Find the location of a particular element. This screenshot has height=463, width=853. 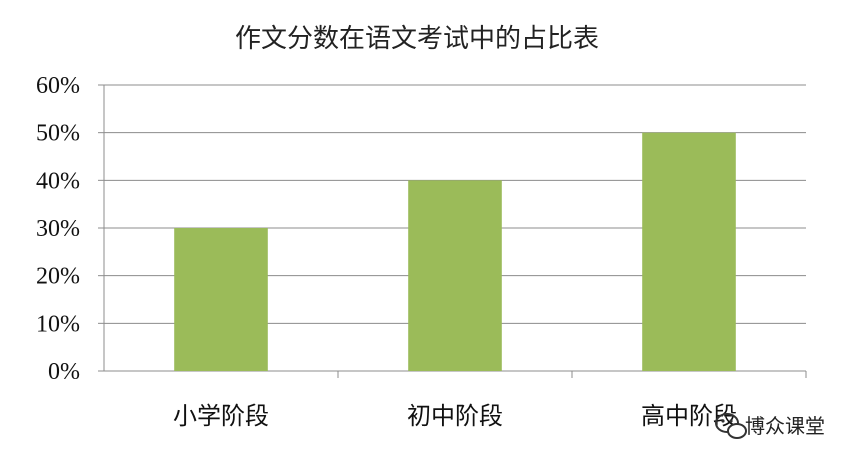

watermark-text: 博众课堂 is located at coordinates (785, 426).